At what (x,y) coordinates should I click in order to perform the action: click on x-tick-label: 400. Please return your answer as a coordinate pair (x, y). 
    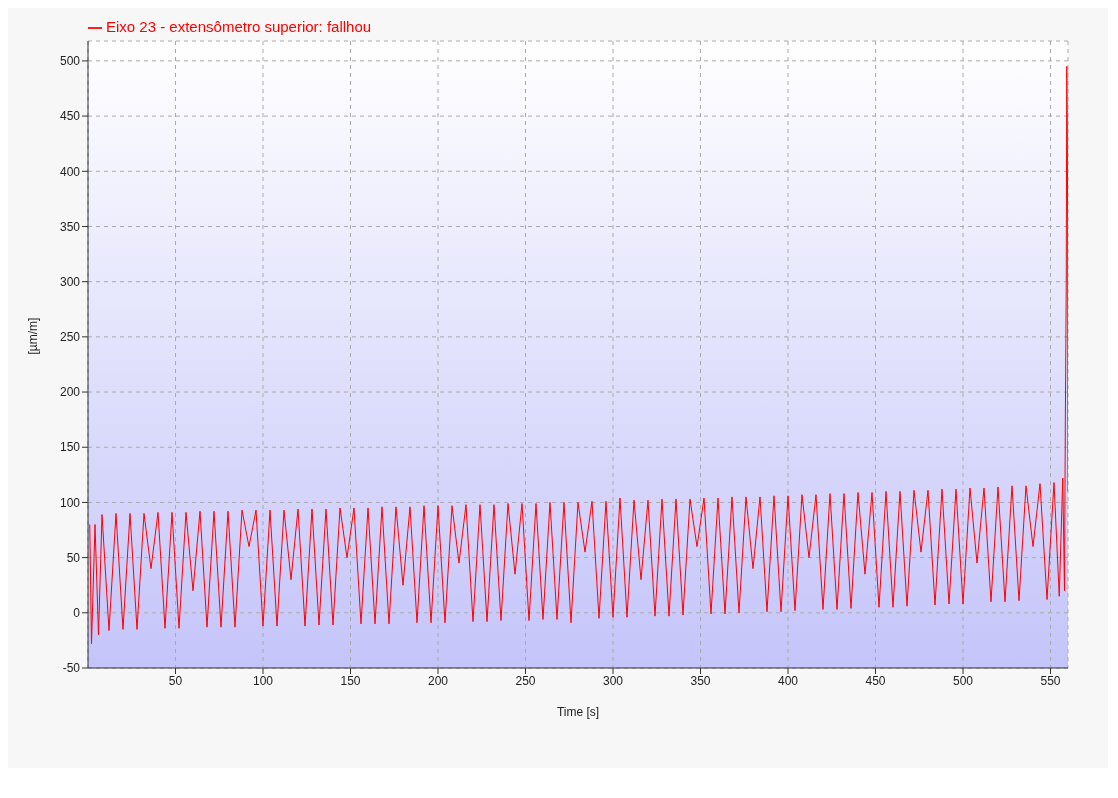
    Looking at the image, I should click on (788, 680).